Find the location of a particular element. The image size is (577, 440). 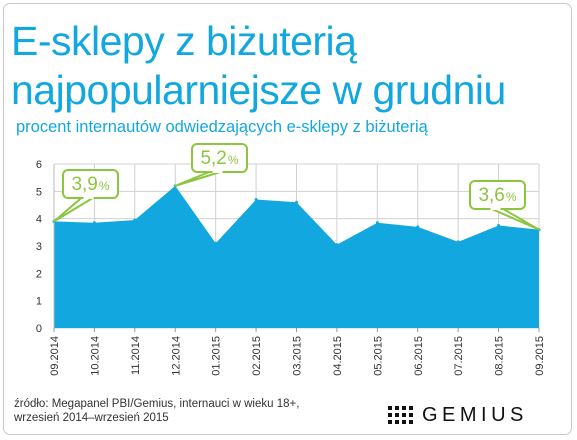

callout-3: 5,2% is located at coordinates (211, 165).